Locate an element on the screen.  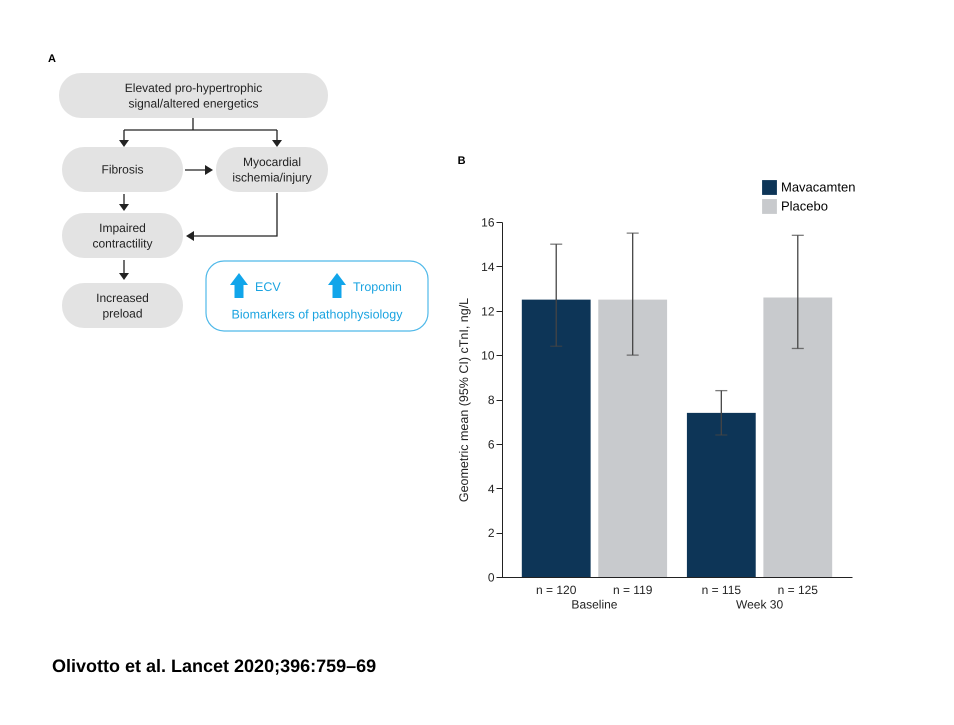
legend-label: Placebo is located at coordinates (804, 206).